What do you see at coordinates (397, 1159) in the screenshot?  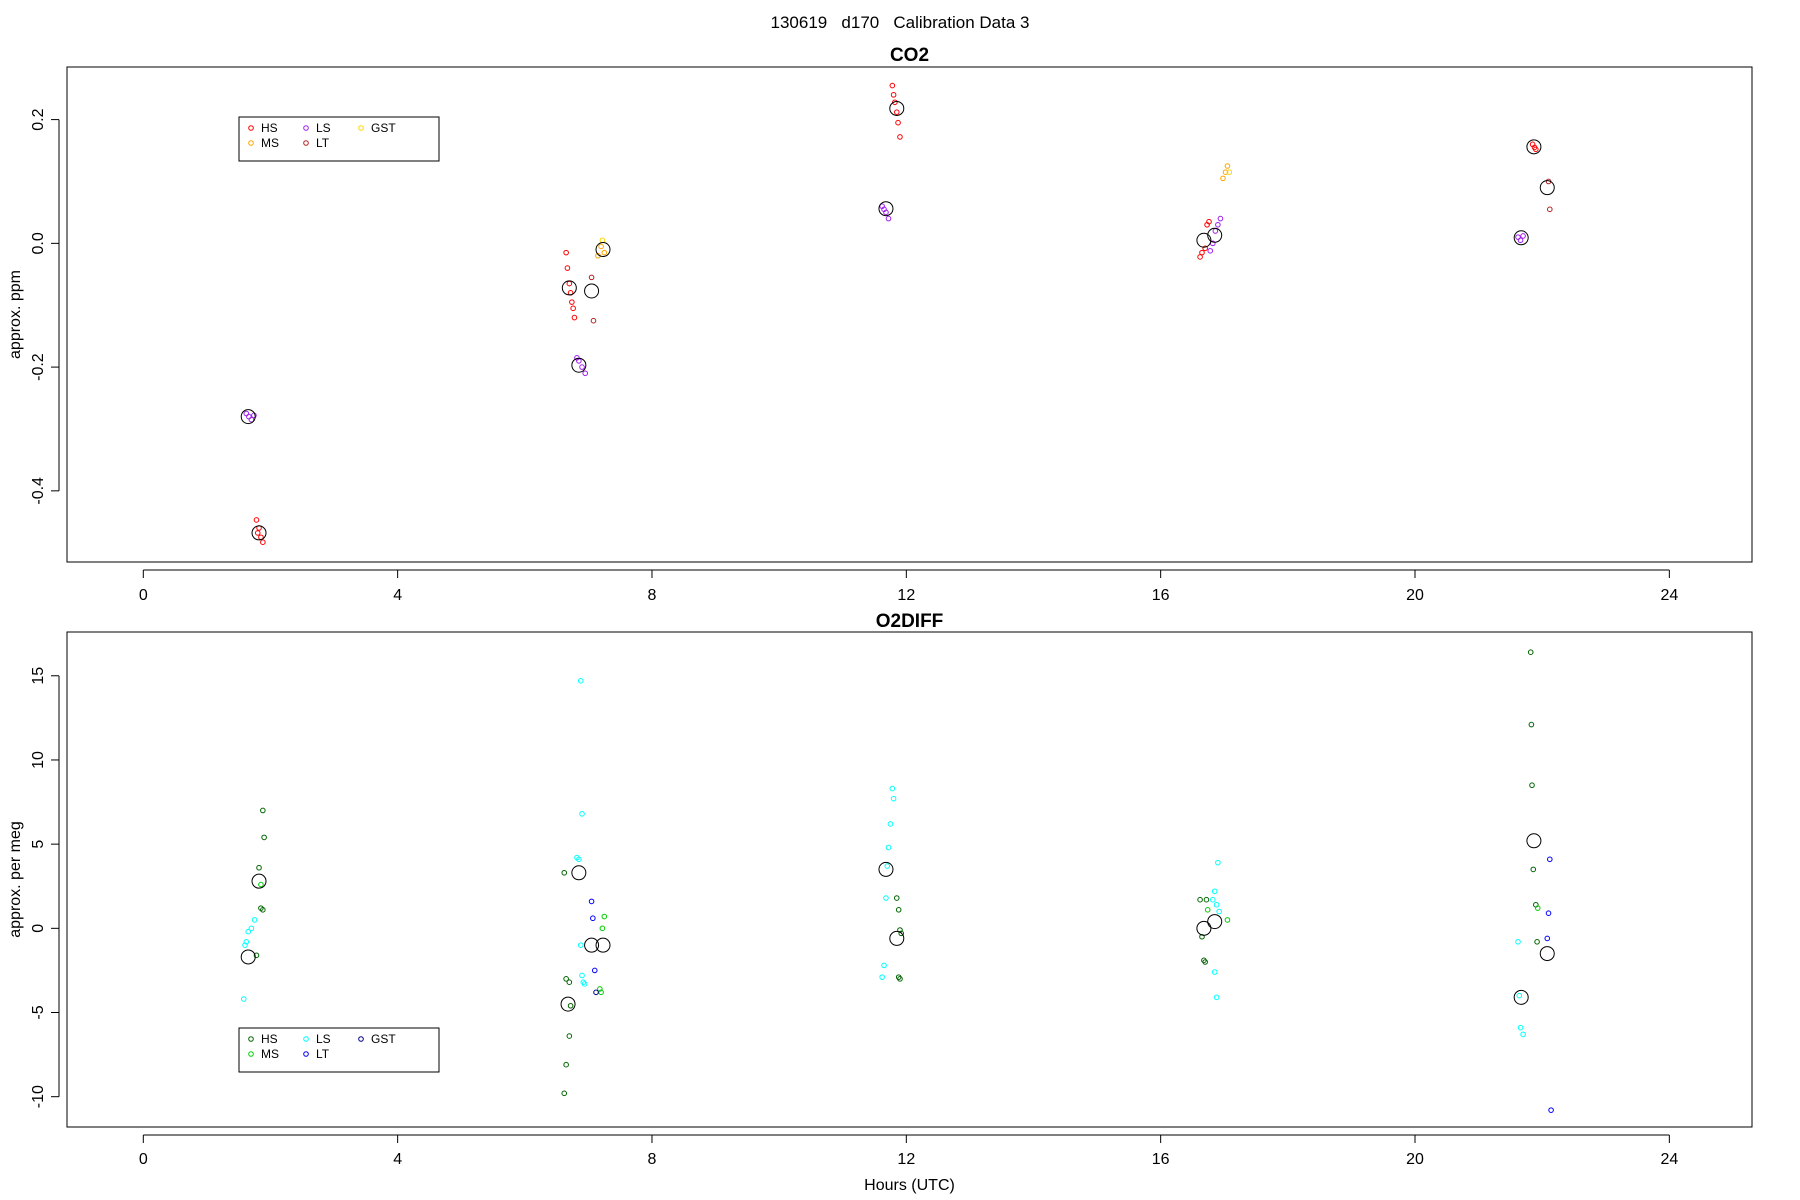 I see `chart1-x-tick-label: 4` at bounding box center [397, 1159].